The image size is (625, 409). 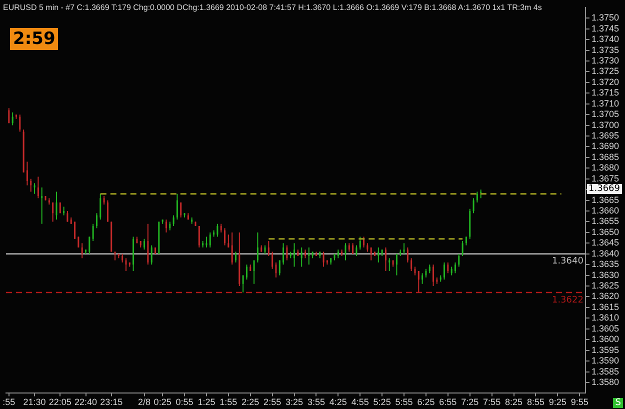 What do you see at coordinates (605, 93) in the screenshot?
I see `y-tick-label: 1.3715` at bounding box center [605, 93].